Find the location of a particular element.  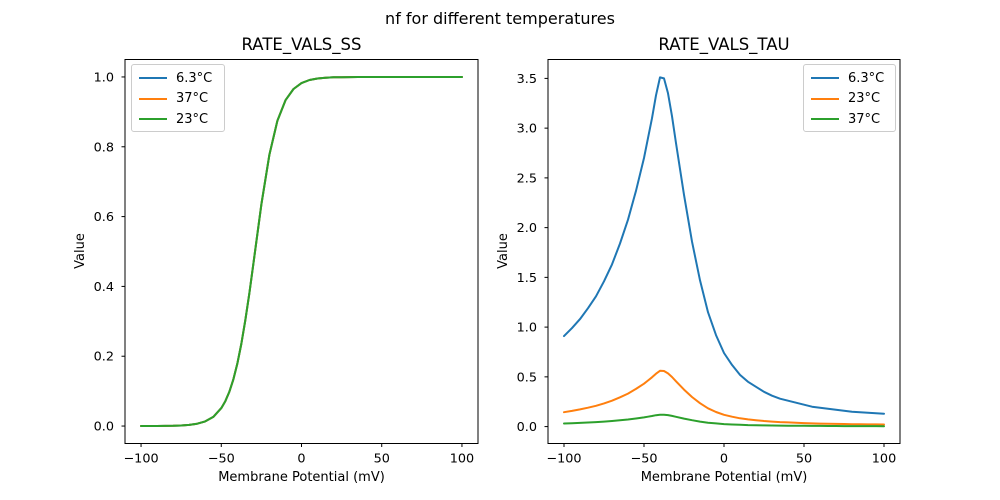

left-legend: 6.3°C 37°C 23°C is located at coordinates (178, 98).